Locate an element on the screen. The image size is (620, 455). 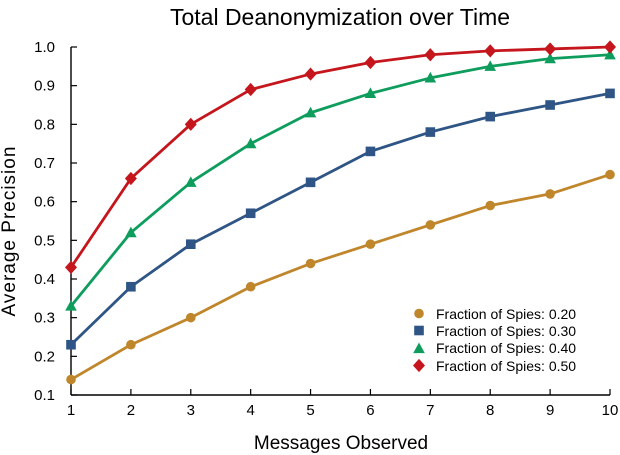
legend-item: Fraction of Spies: 0.30 is located at coordinates (493, 330).